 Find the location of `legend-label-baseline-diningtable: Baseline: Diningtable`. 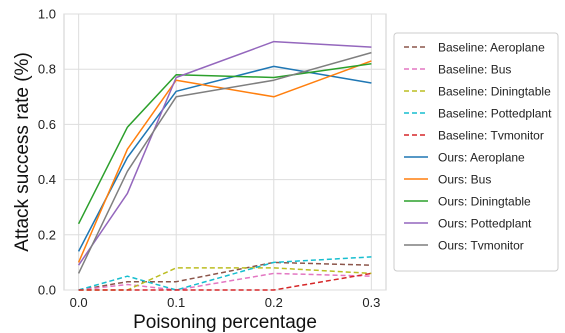

legend-label-baseline-diningtable: Baseline: Diningtable is located at coordinates (494, 92).